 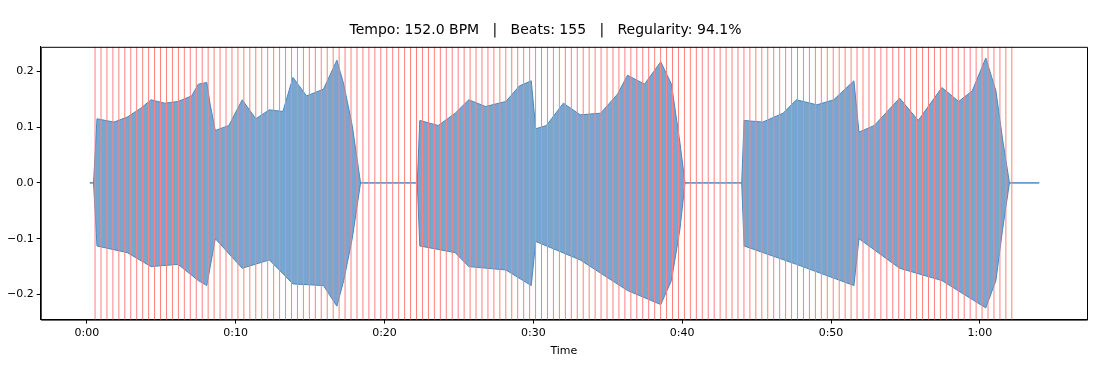 I want to click on x-tick-label: 1:00, so click(x=980, y=333).